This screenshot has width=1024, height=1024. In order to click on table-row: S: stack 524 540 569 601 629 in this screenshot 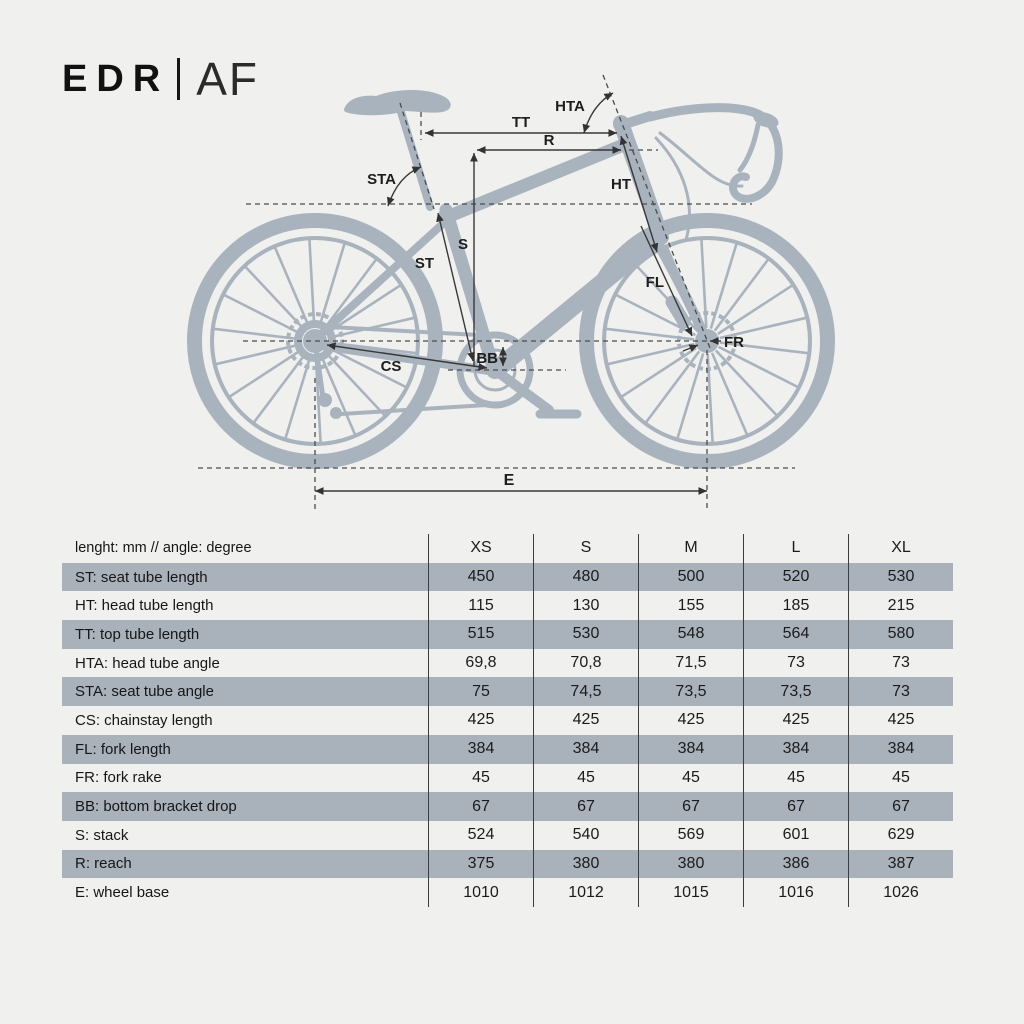, I will do `click(507, 835)`.